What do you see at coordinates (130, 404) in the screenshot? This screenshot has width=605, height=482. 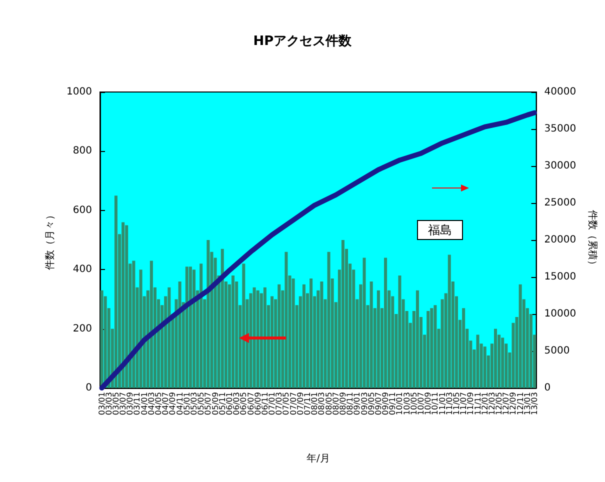 I see `x-tick-label: 03/09` at bounding box center [130, 404].